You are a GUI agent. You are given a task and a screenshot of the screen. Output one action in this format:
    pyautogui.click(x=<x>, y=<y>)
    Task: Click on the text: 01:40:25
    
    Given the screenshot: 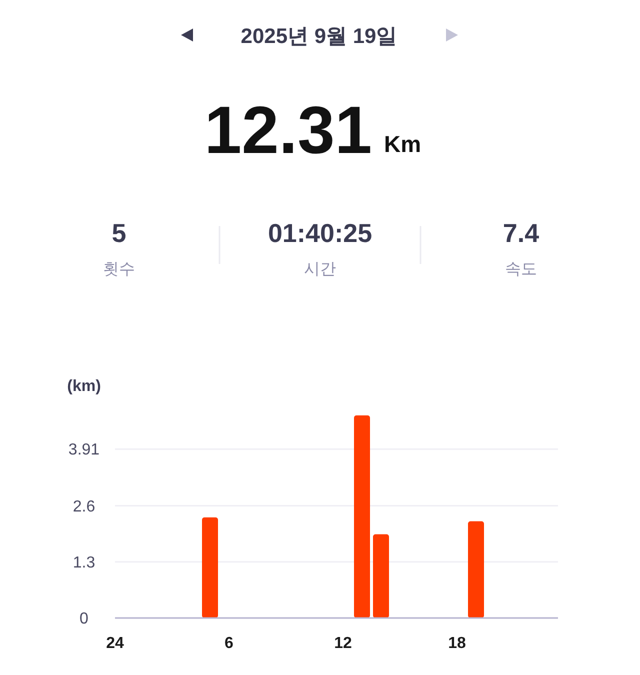 What is the action you would take?
    pyautogui.click(x=320, y=233)
    